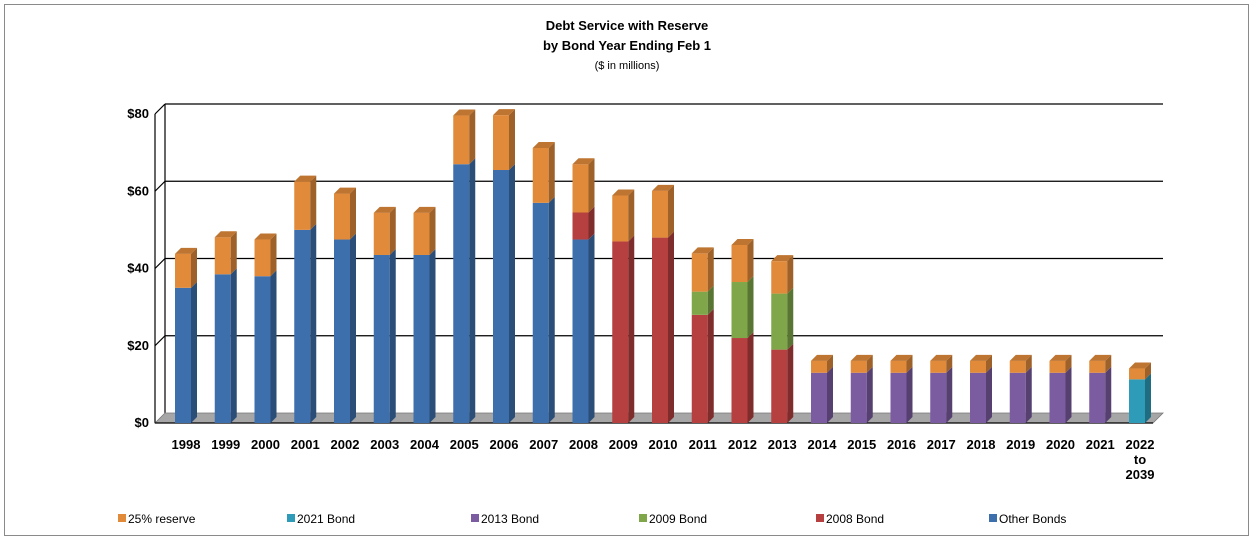  I want to click on x-tick-label: 2011, so click(703, 444).